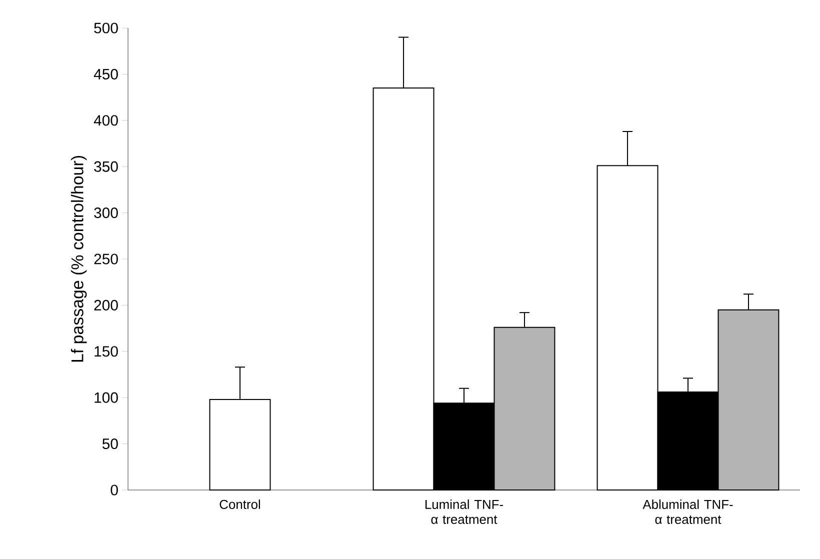 The image size is (820, 559). I want to click on y-tick-label: 200, so click(106, 305).